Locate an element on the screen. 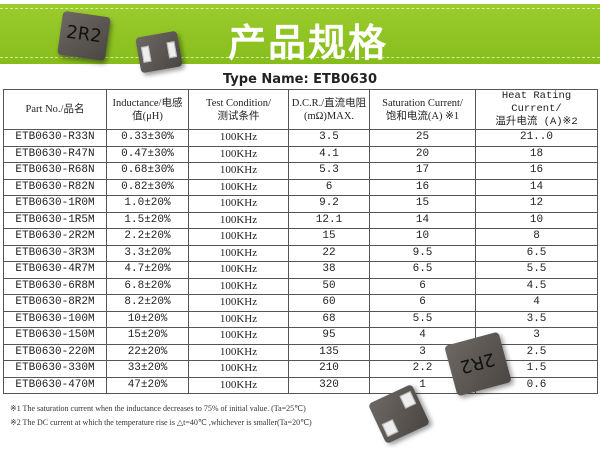 The width and height of the screenshot is (600, 454). table-row: ETB0630-150M 15±20% 100KHz 95 4 3 is located at coordinates (300, 336).